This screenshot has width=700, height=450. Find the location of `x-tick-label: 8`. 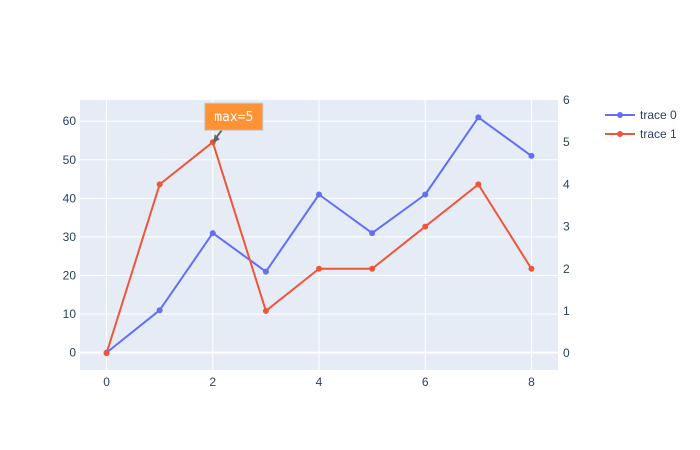

x-tick-label: 8 is located at coordinates (531, 382).